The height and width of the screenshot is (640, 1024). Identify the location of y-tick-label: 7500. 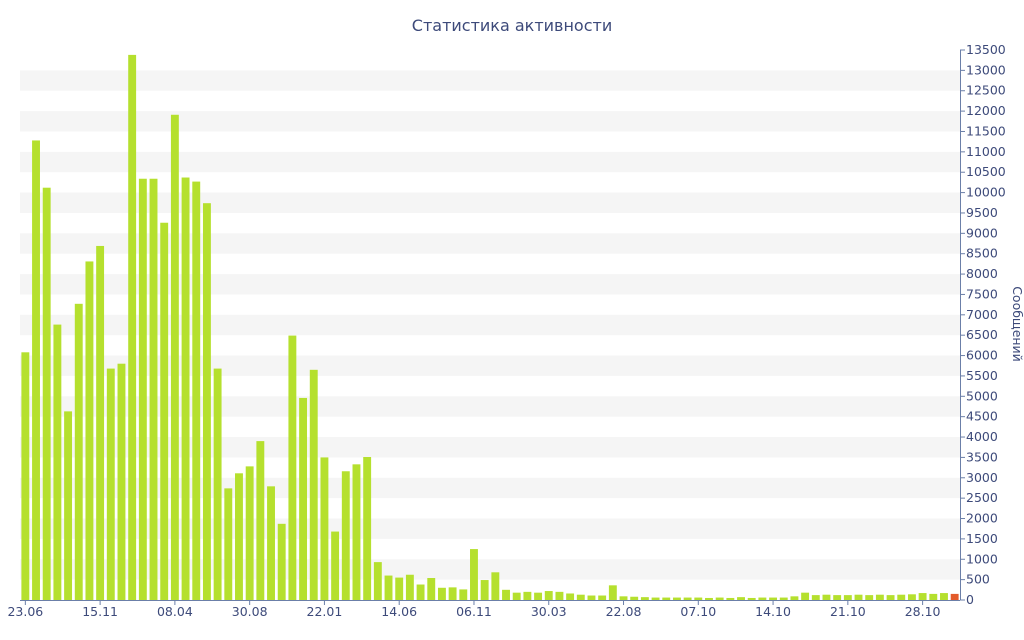
(982, 293).